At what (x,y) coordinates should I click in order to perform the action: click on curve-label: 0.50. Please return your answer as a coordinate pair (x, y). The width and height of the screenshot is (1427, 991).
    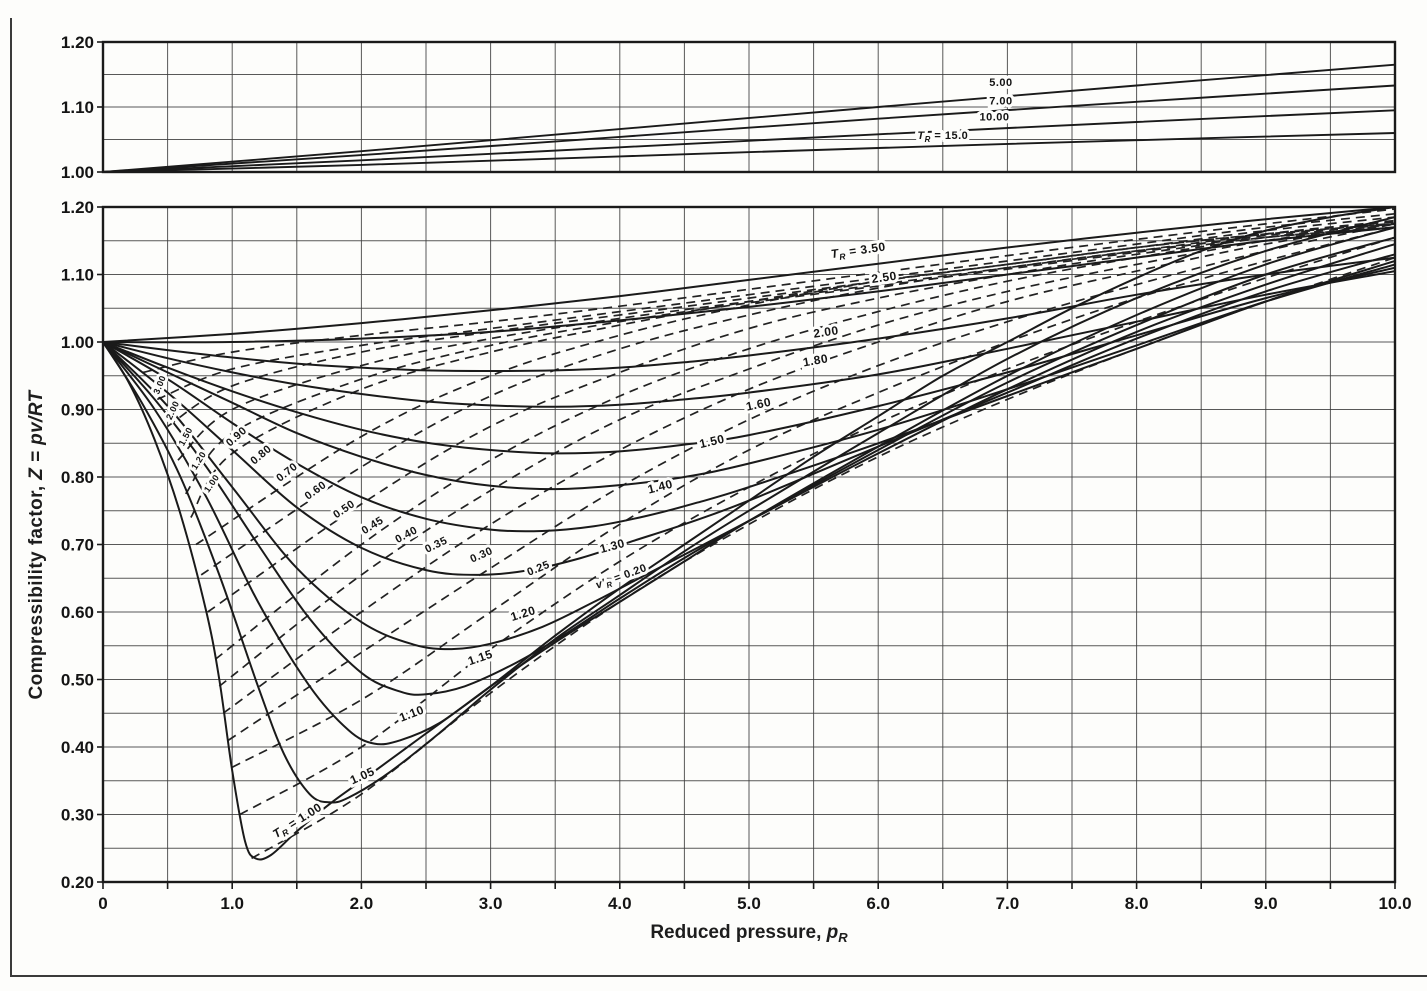
    Looking at the image, I should click on (344, 509).